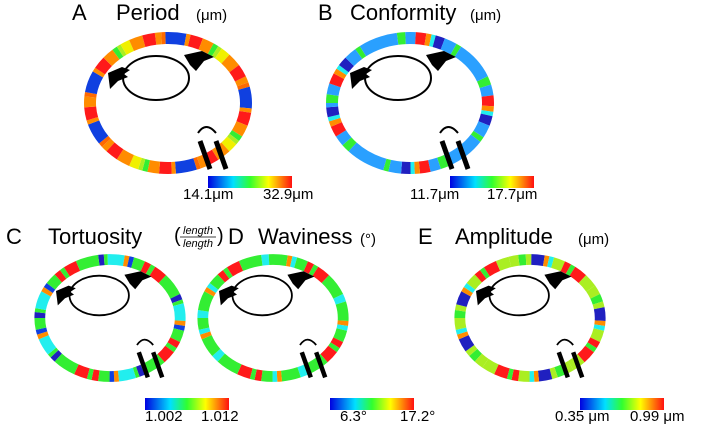 The image size is (711, 436). I want to click on colorbar-min: 11.7μm, so click(434, 194).